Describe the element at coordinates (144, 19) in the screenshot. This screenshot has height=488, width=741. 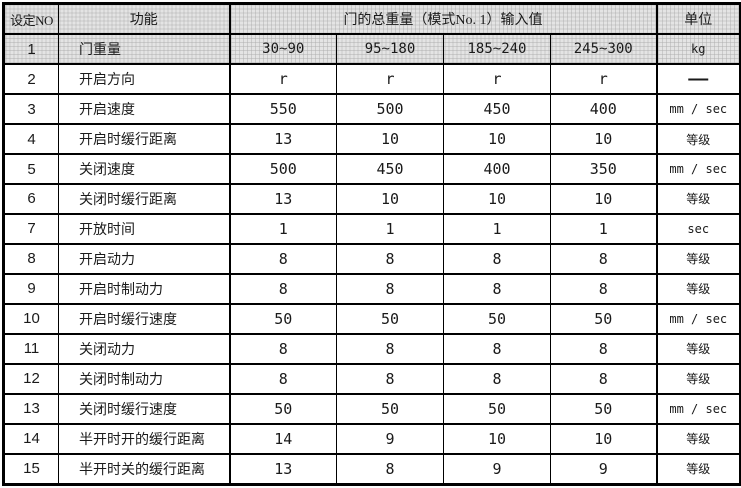
I see `header-function: 功能` at that location.